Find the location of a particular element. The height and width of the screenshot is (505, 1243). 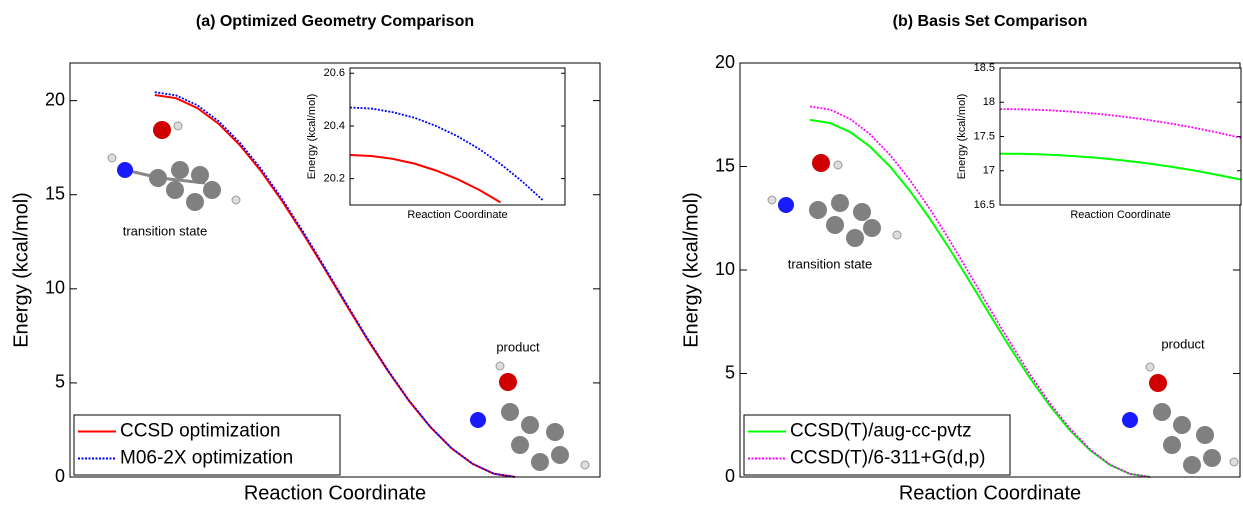

y-tick-label: 18.5 is located at coordinates (984, 68).